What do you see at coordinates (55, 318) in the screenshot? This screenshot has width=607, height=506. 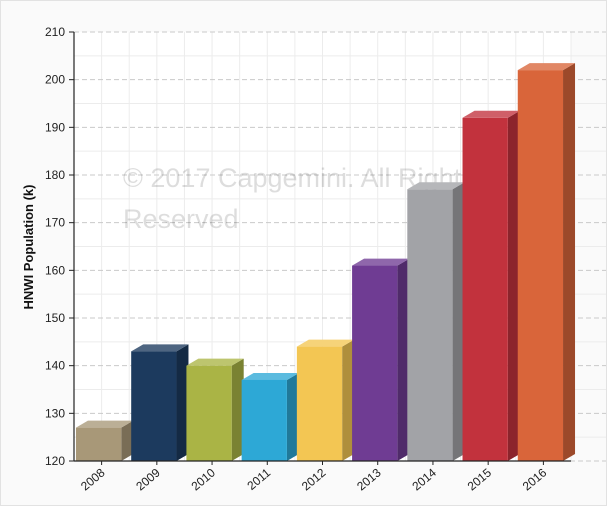 I see `y-tick-label: 150` at bounding box center [55, 318].